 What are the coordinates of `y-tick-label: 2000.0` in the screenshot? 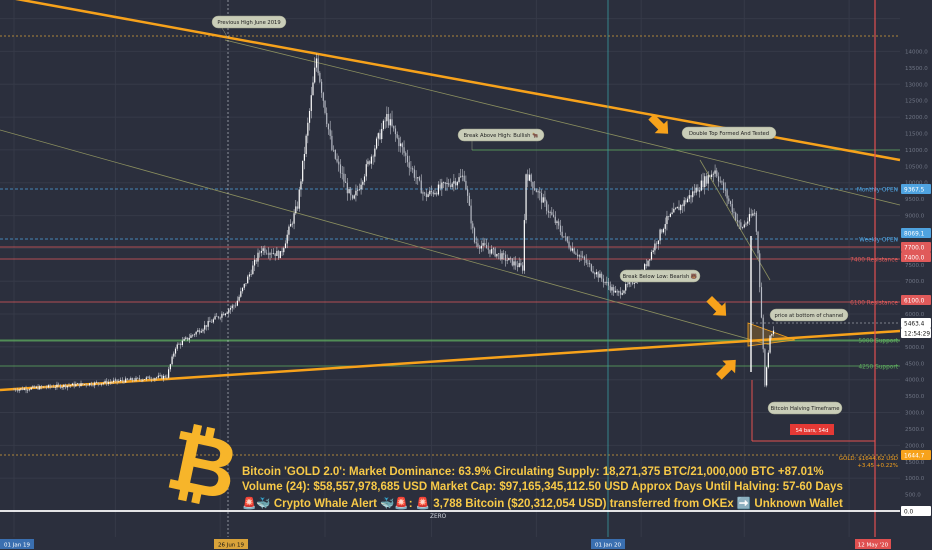 It's located at (915, 446).